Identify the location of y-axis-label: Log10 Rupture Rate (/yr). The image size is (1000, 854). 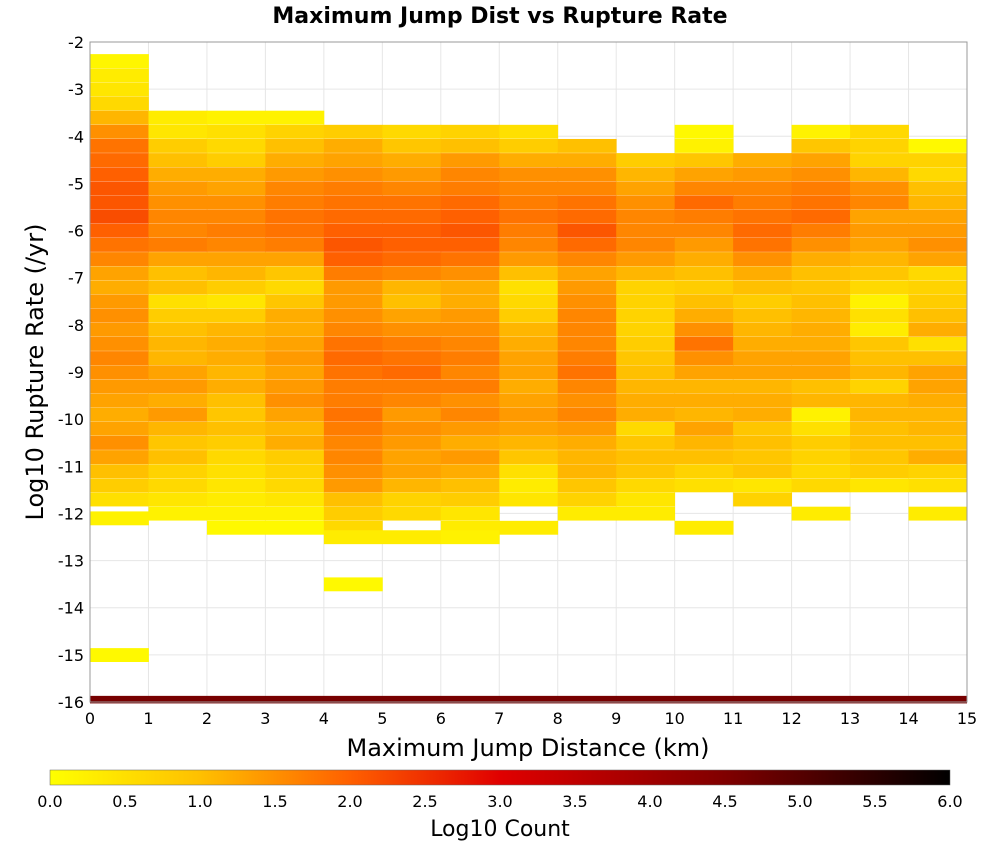
(35, 372).